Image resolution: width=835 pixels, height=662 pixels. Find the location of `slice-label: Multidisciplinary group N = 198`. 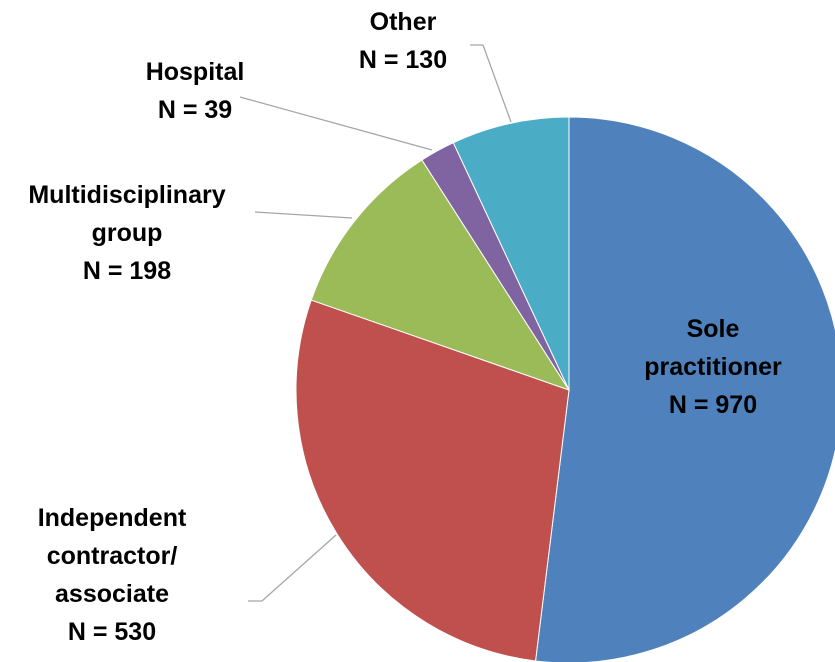

slice-label: Multidisciplinary group N = 198 is located at coordinates (127, 233).